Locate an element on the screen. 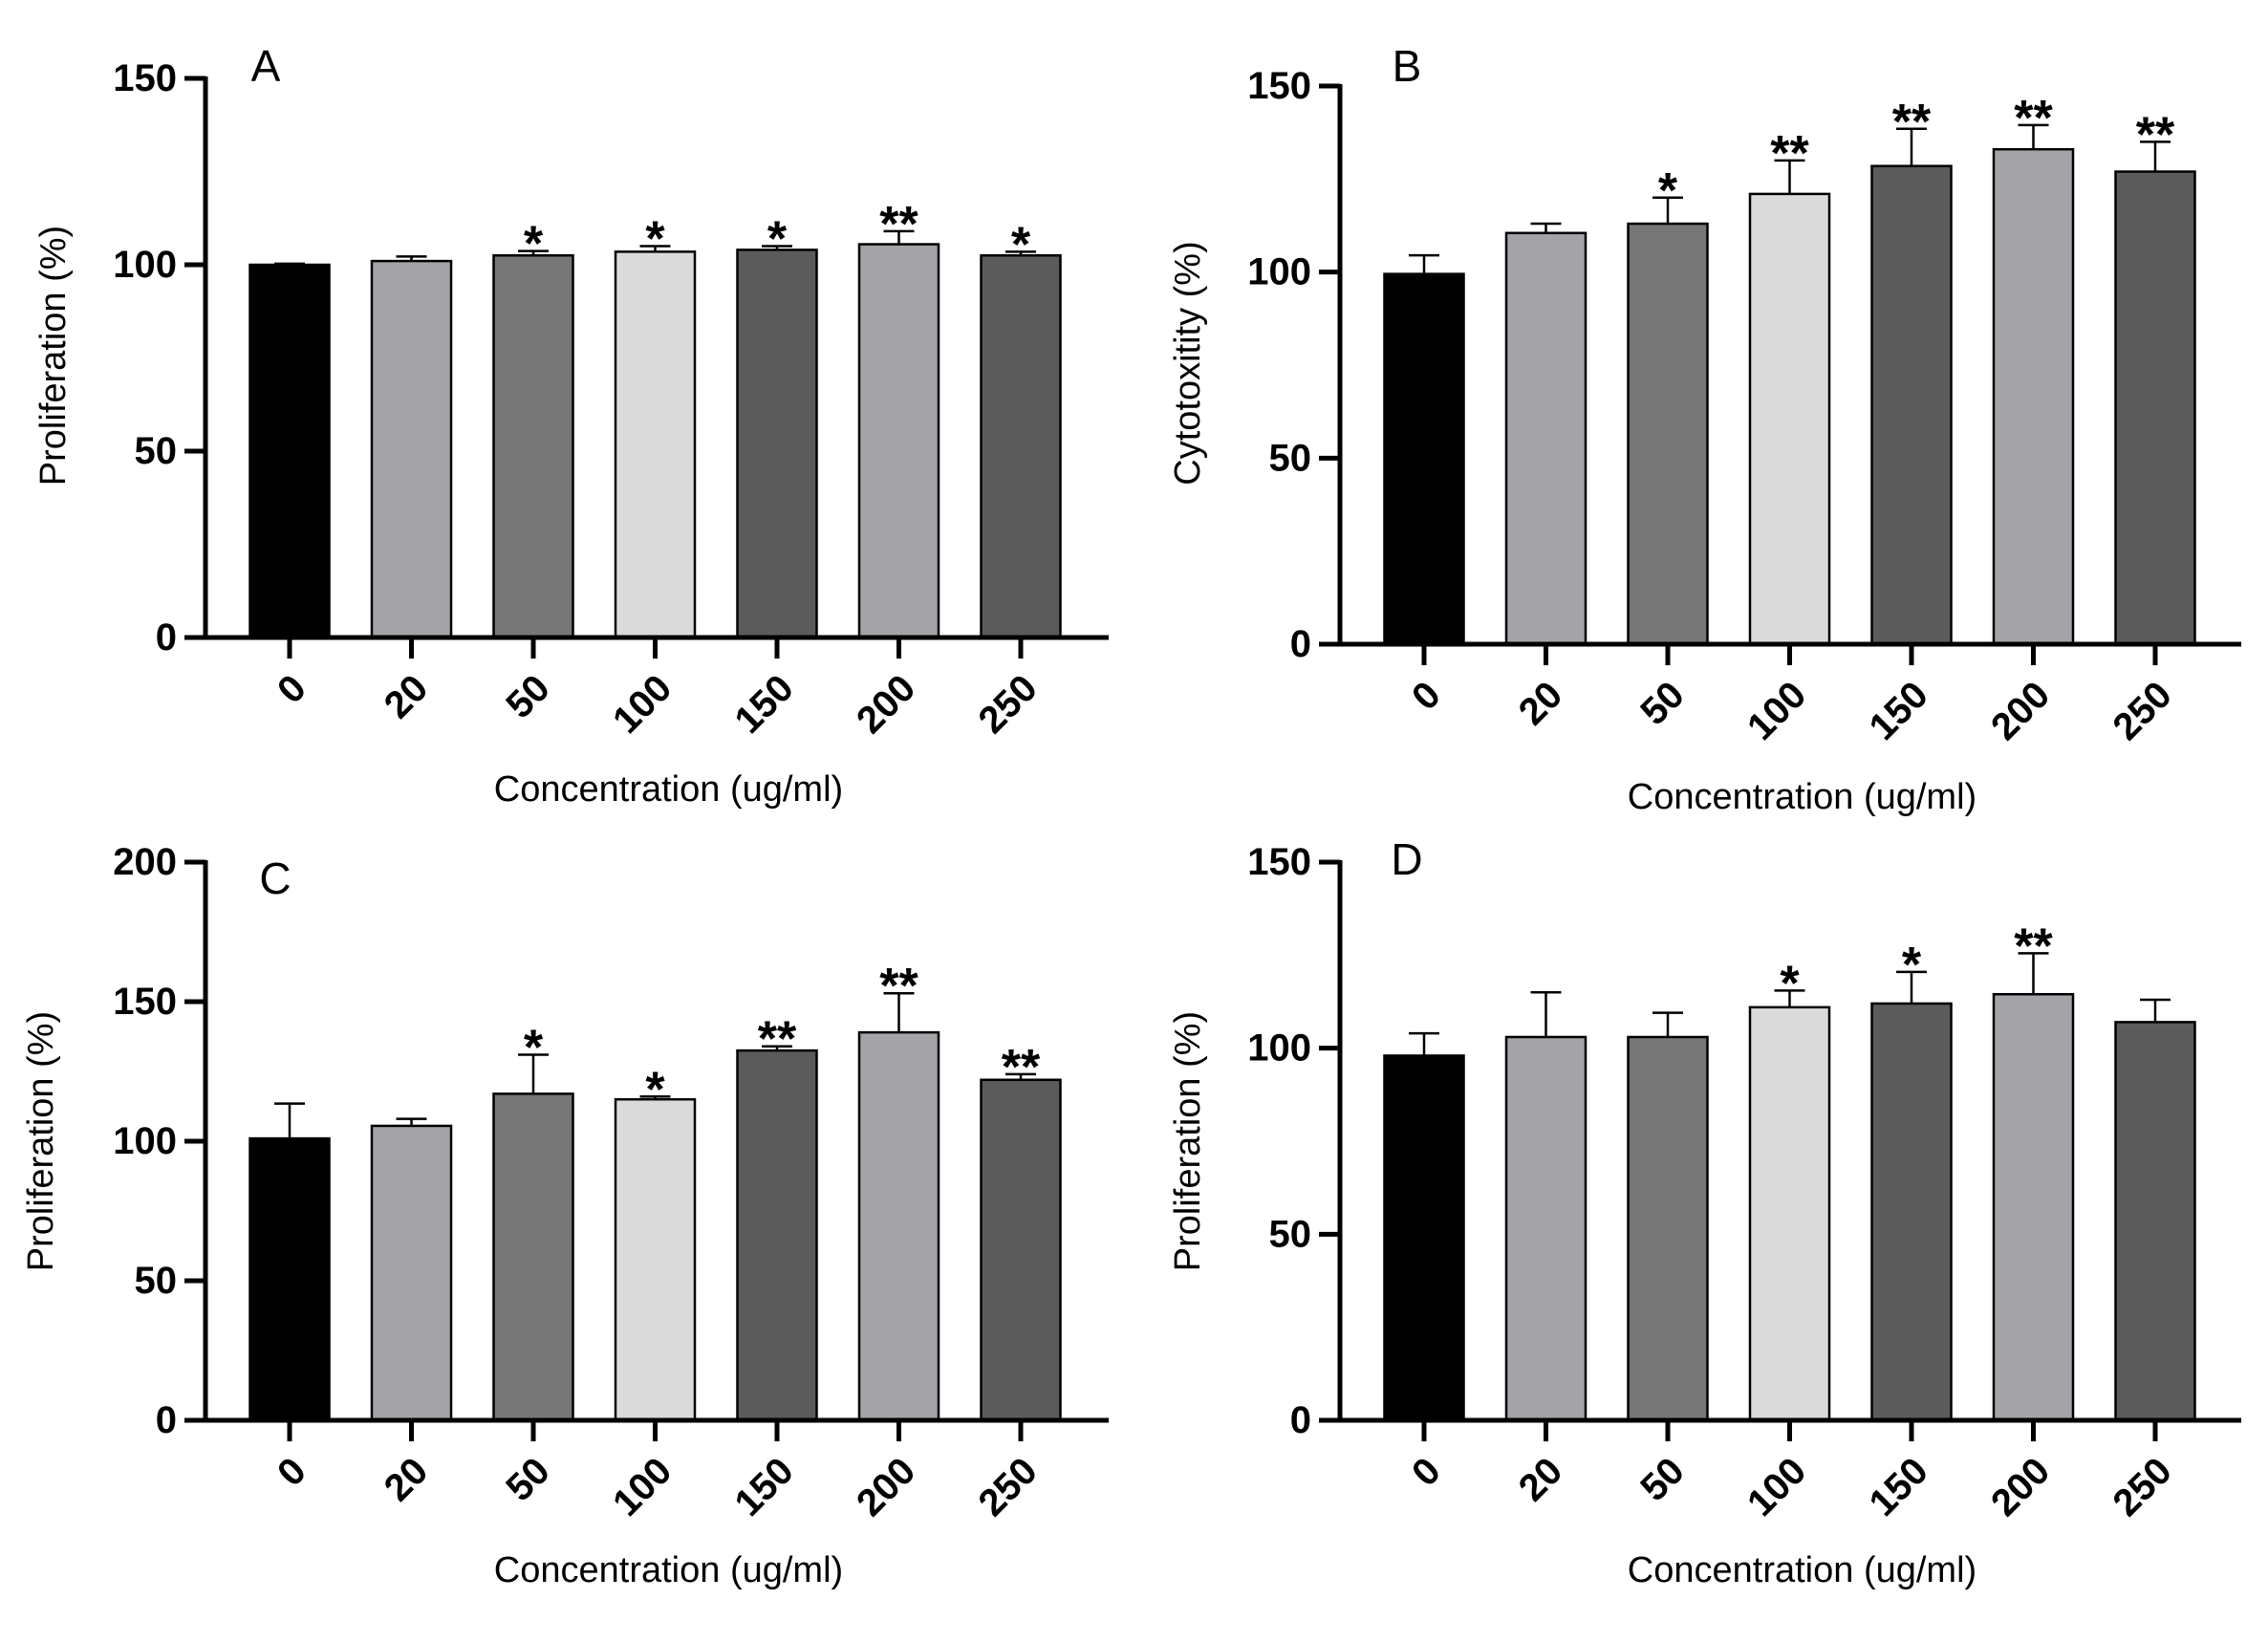 This screenshot has height=1643, width=2268. y-axis-title: Cytotoxitity (%) is located at coordinates (1188, 363).